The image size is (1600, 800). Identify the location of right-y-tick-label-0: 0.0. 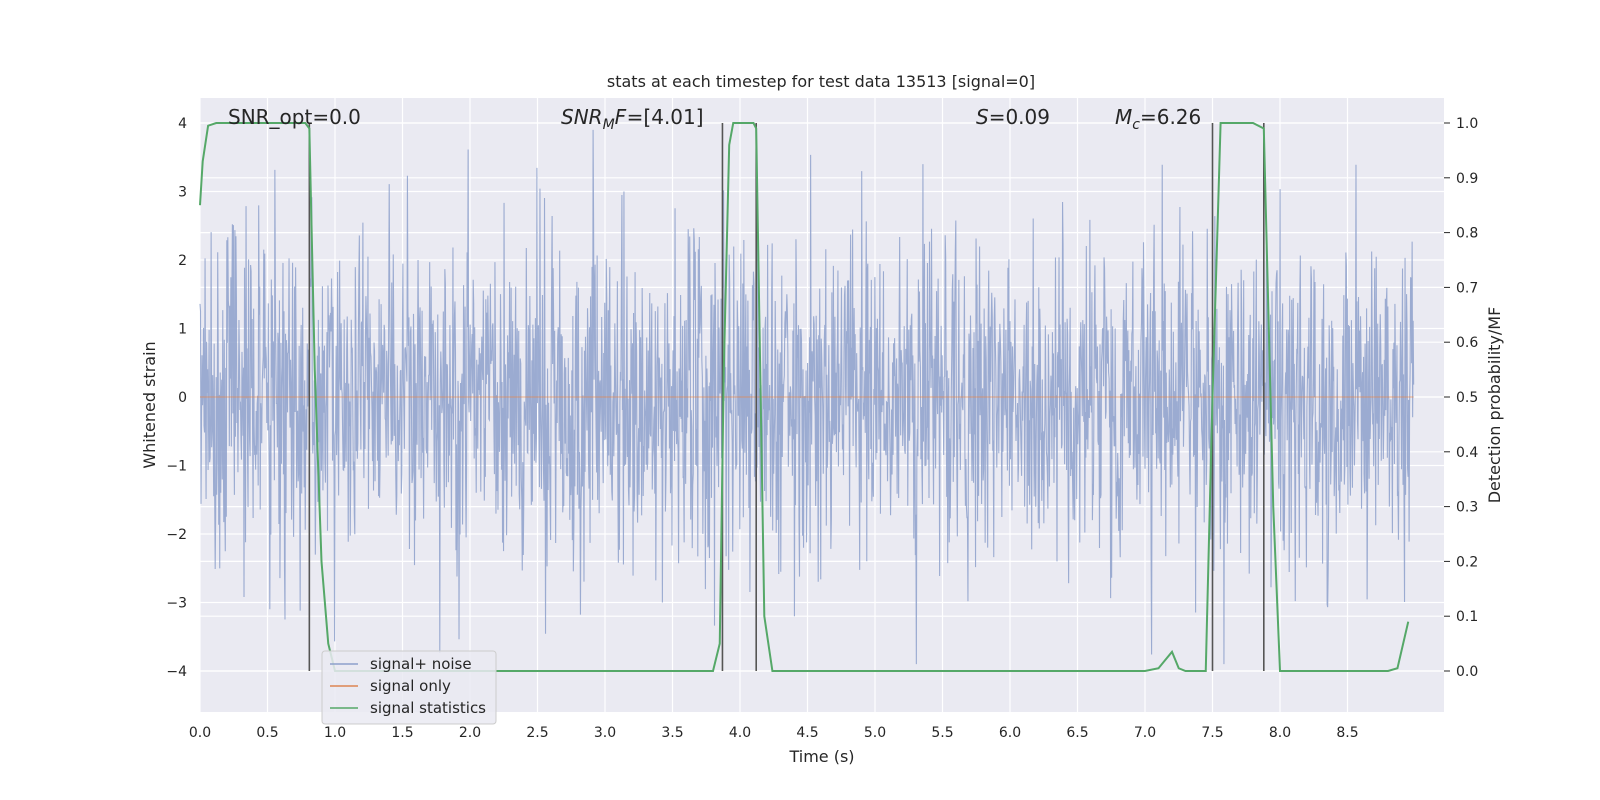
(1467, 672).